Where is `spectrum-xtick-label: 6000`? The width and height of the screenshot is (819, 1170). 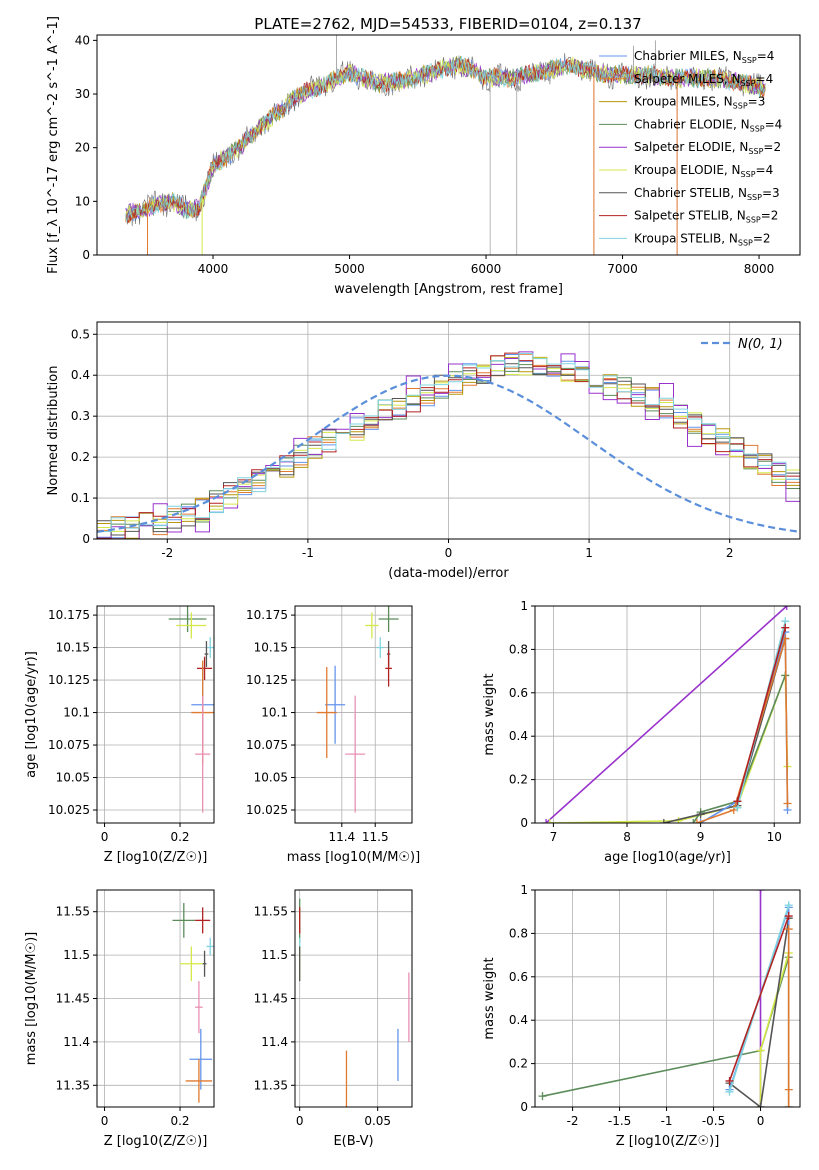 spectrum-xtick-label: 6000 is located at coordinates (486, 269).